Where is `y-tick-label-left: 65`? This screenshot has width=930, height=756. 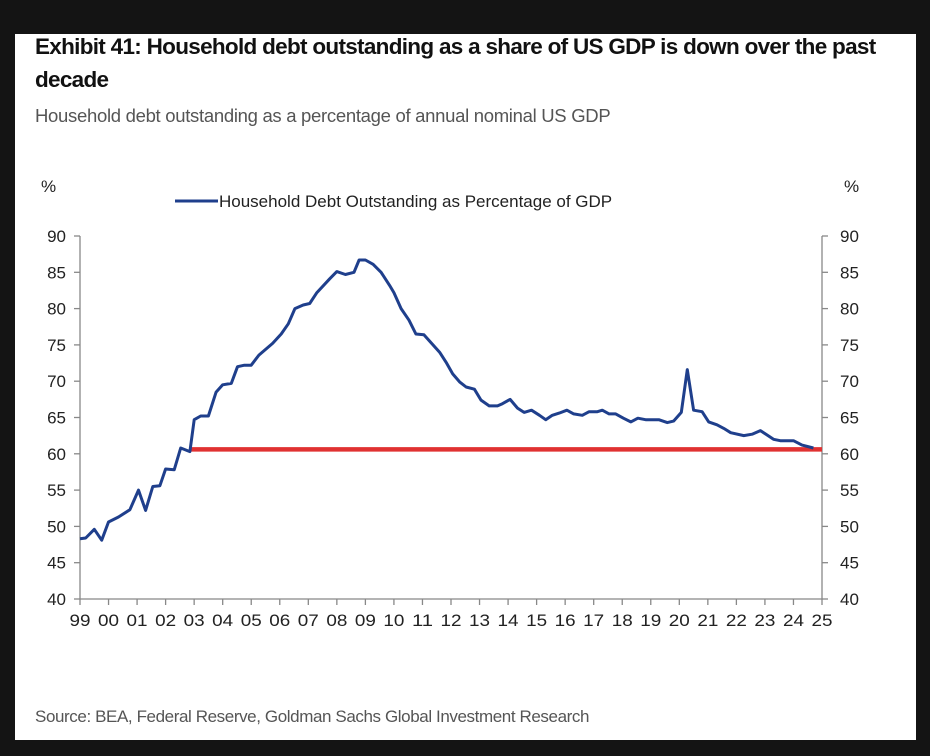 y-tick-label-left: 65 is located at coordinates (56, 418).